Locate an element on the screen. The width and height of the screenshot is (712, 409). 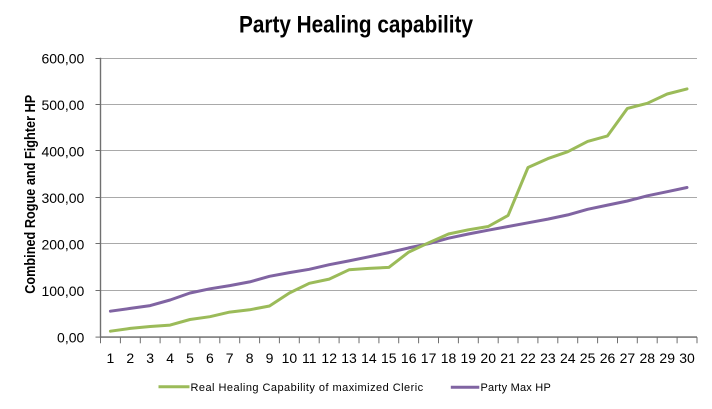
svg-text: 30 is located at coordinates (687, 358).